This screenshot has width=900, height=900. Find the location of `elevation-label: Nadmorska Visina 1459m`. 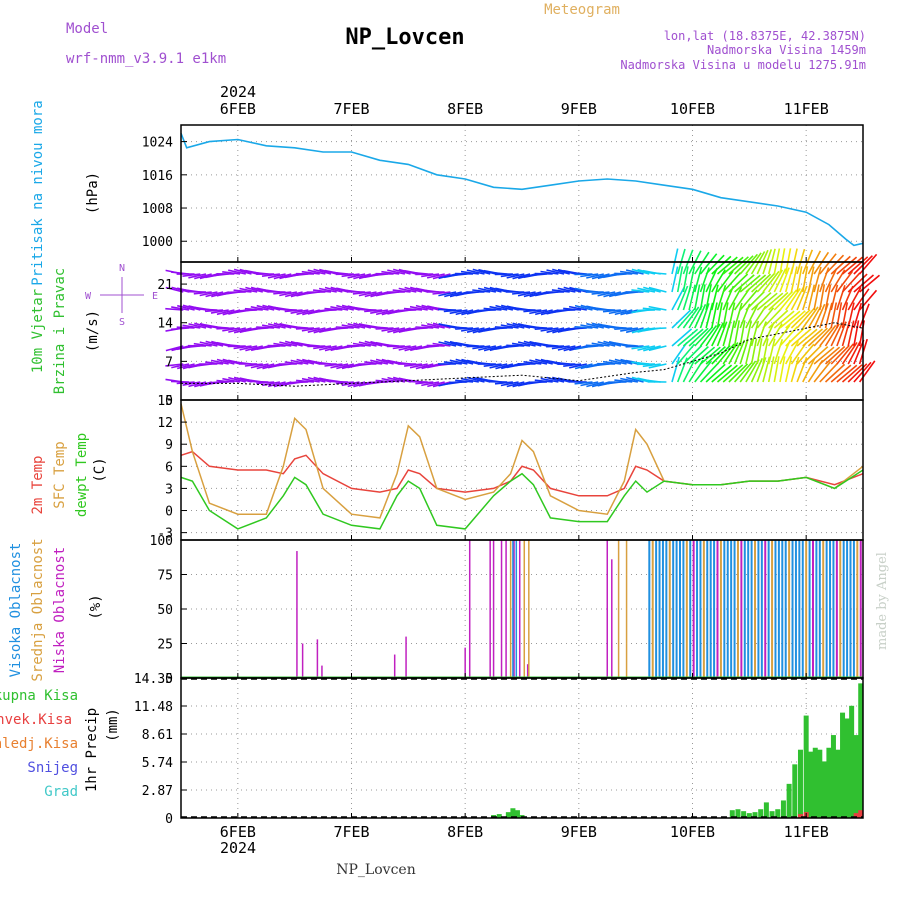

elevation-label: Nadmorska Visina 1459m is located at coordinates (786, 50).